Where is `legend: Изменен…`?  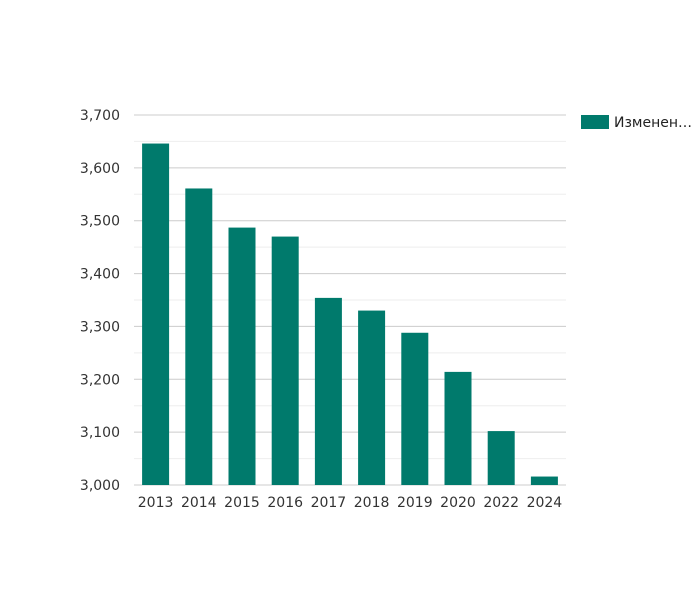
legend: Изменен… is located at coordinates (636, 123).